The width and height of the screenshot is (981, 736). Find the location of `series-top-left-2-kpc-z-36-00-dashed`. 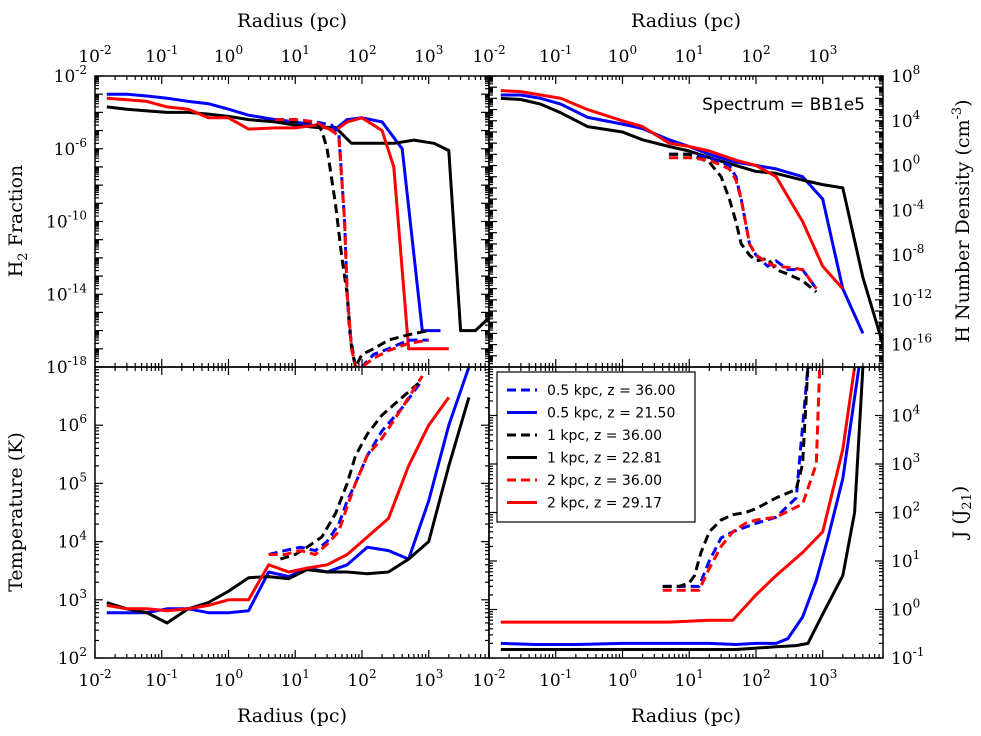

series-top-left-2-kpc-z-36-00-dashed is located at coordinates (352, 242).